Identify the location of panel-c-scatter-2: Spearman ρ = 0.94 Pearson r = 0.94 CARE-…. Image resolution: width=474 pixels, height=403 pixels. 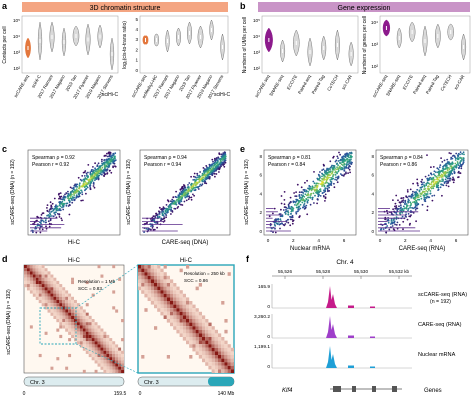
(178, 197).